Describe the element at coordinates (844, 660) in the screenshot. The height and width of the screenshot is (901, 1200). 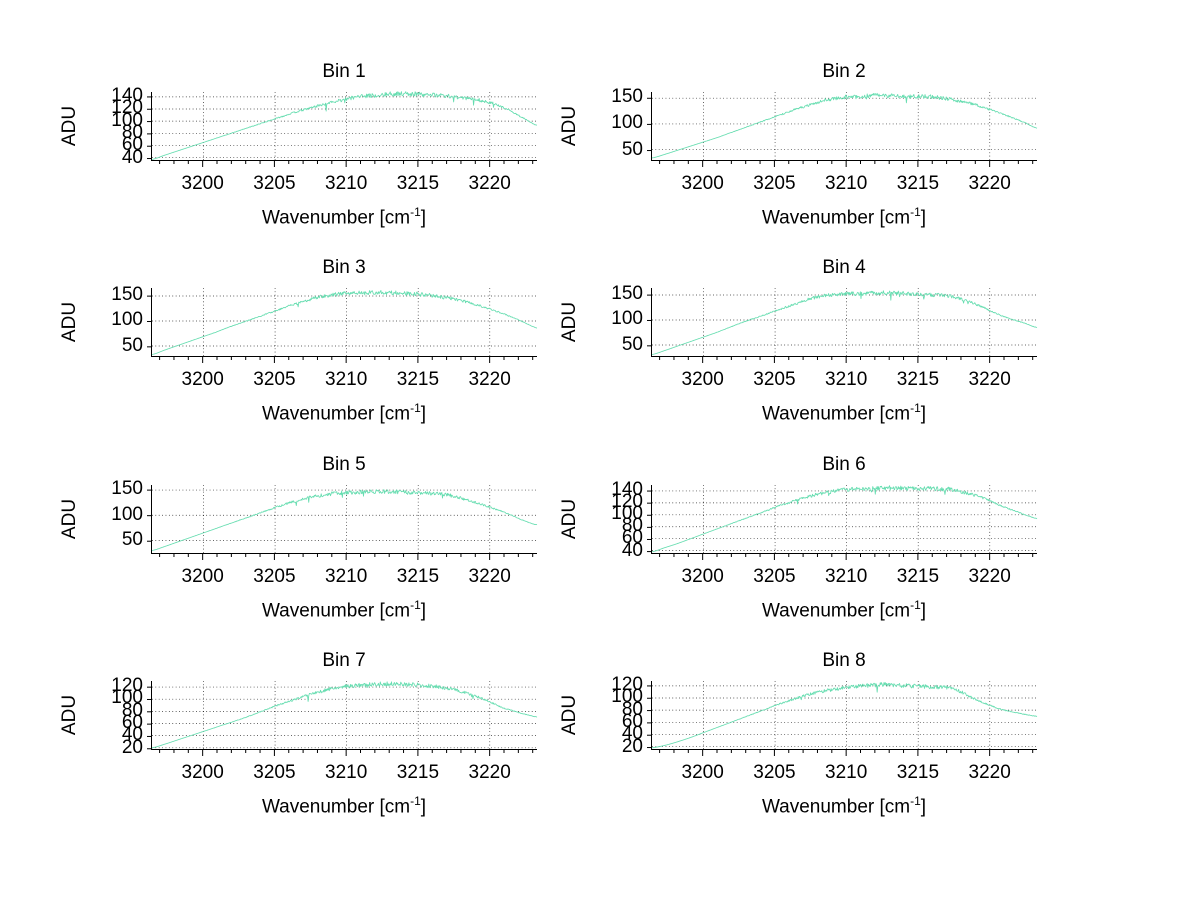
I see `subplot-title: Bin 8` at that location.